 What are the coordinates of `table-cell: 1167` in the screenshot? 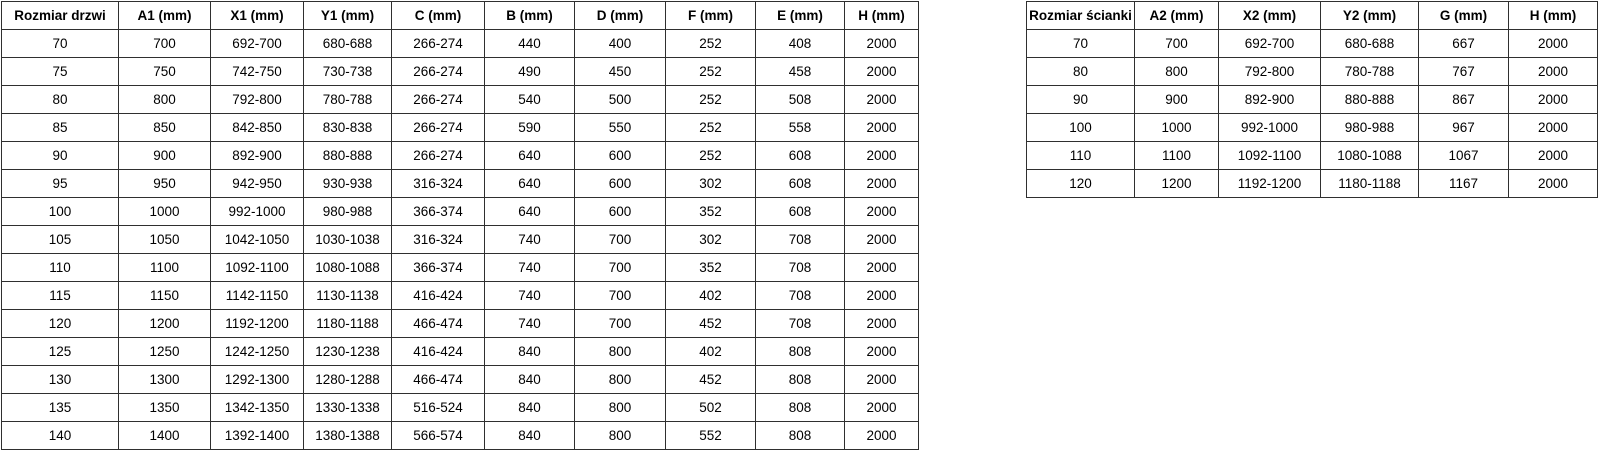 It's located at (1463, 183).